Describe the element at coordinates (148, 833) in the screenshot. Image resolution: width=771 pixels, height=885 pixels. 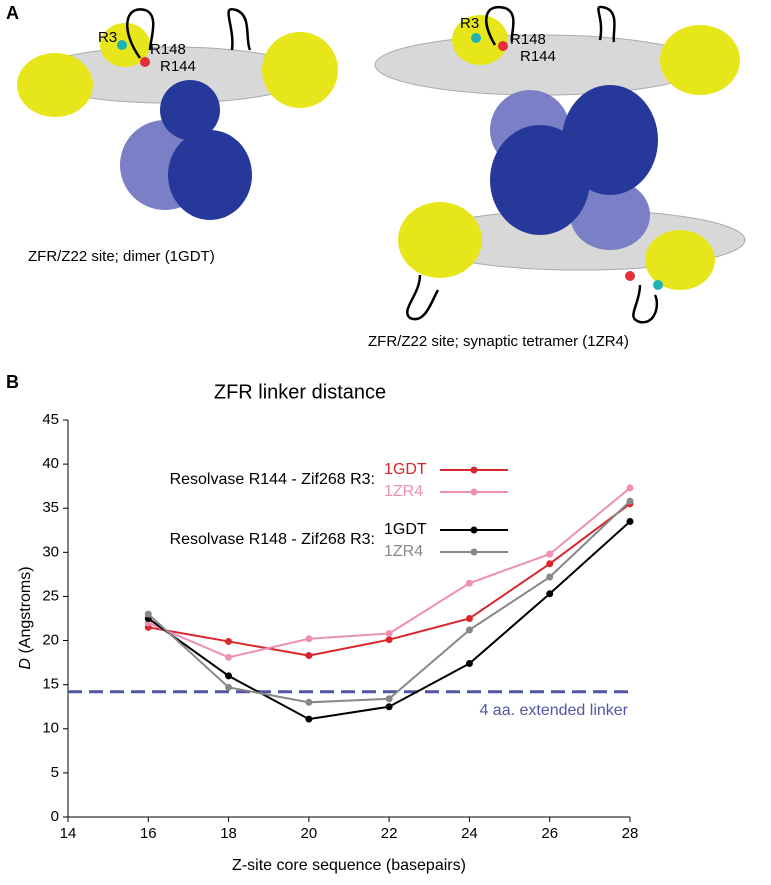
I see `x-tick-label: 16` at that location.